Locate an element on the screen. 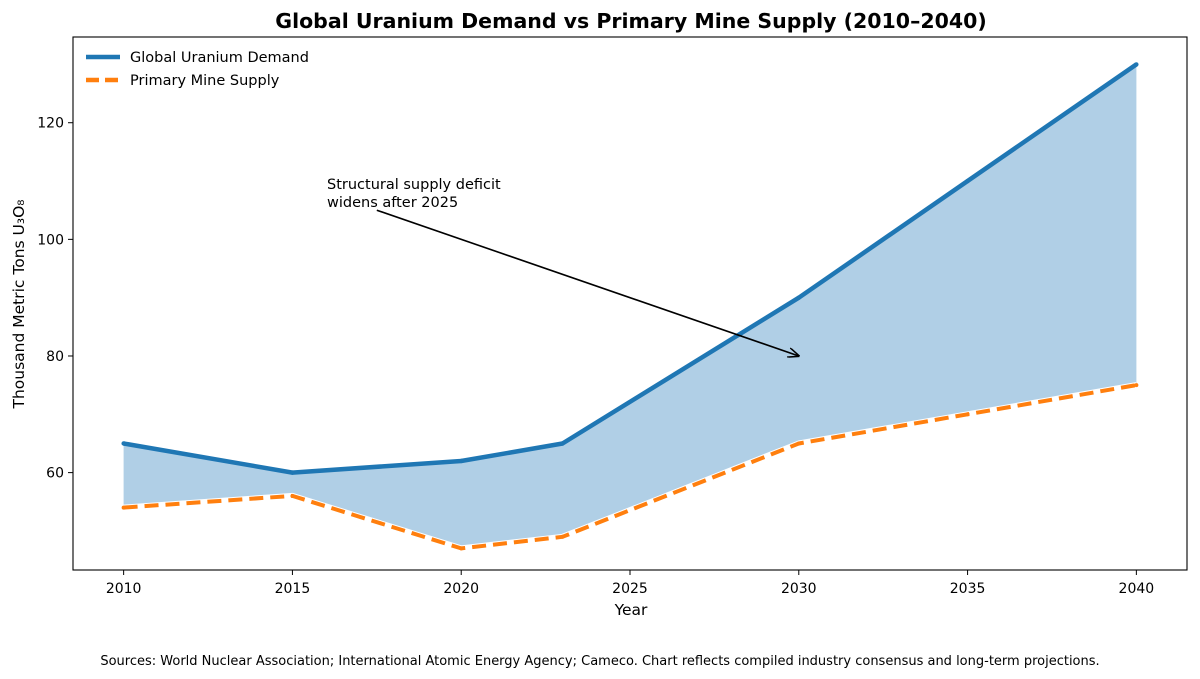 This screenshot has height=679, width=1200. y-tick-label-80: 80 is located at coordinates (55, 357).